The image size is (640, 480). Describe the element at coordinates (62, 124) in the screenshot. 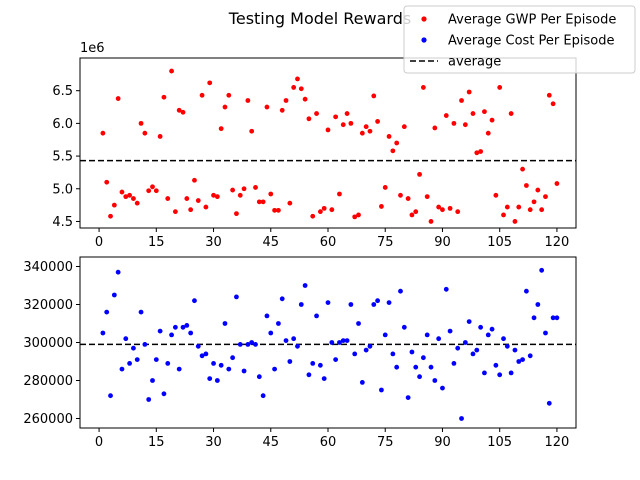

I see `gwp-ytick-label: 6.0` at that location.